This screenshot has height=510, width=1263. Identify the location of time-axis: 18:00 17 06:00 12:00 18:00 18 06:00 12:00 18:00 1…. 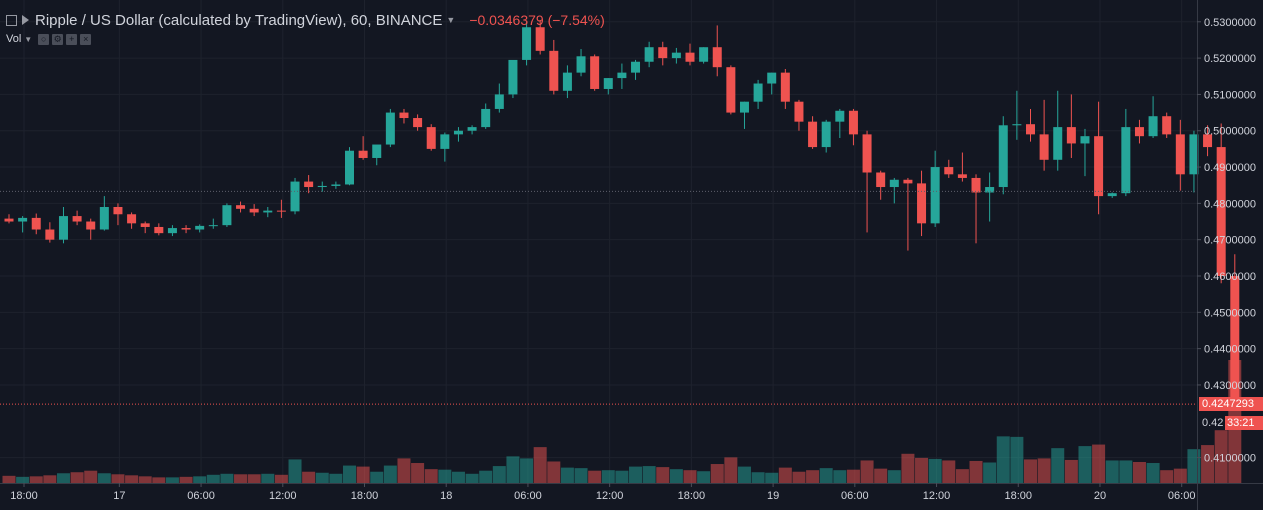
(631, 492).